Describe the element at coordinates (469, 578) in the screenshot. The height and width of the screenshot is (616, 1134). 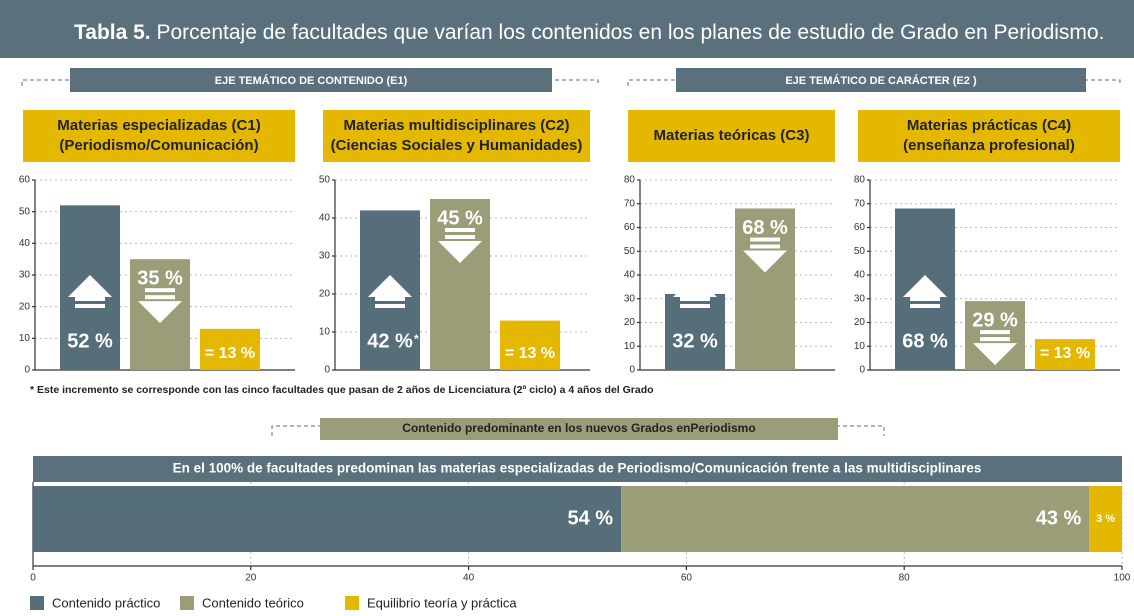
I see `x-tick-label: 40` at that location.